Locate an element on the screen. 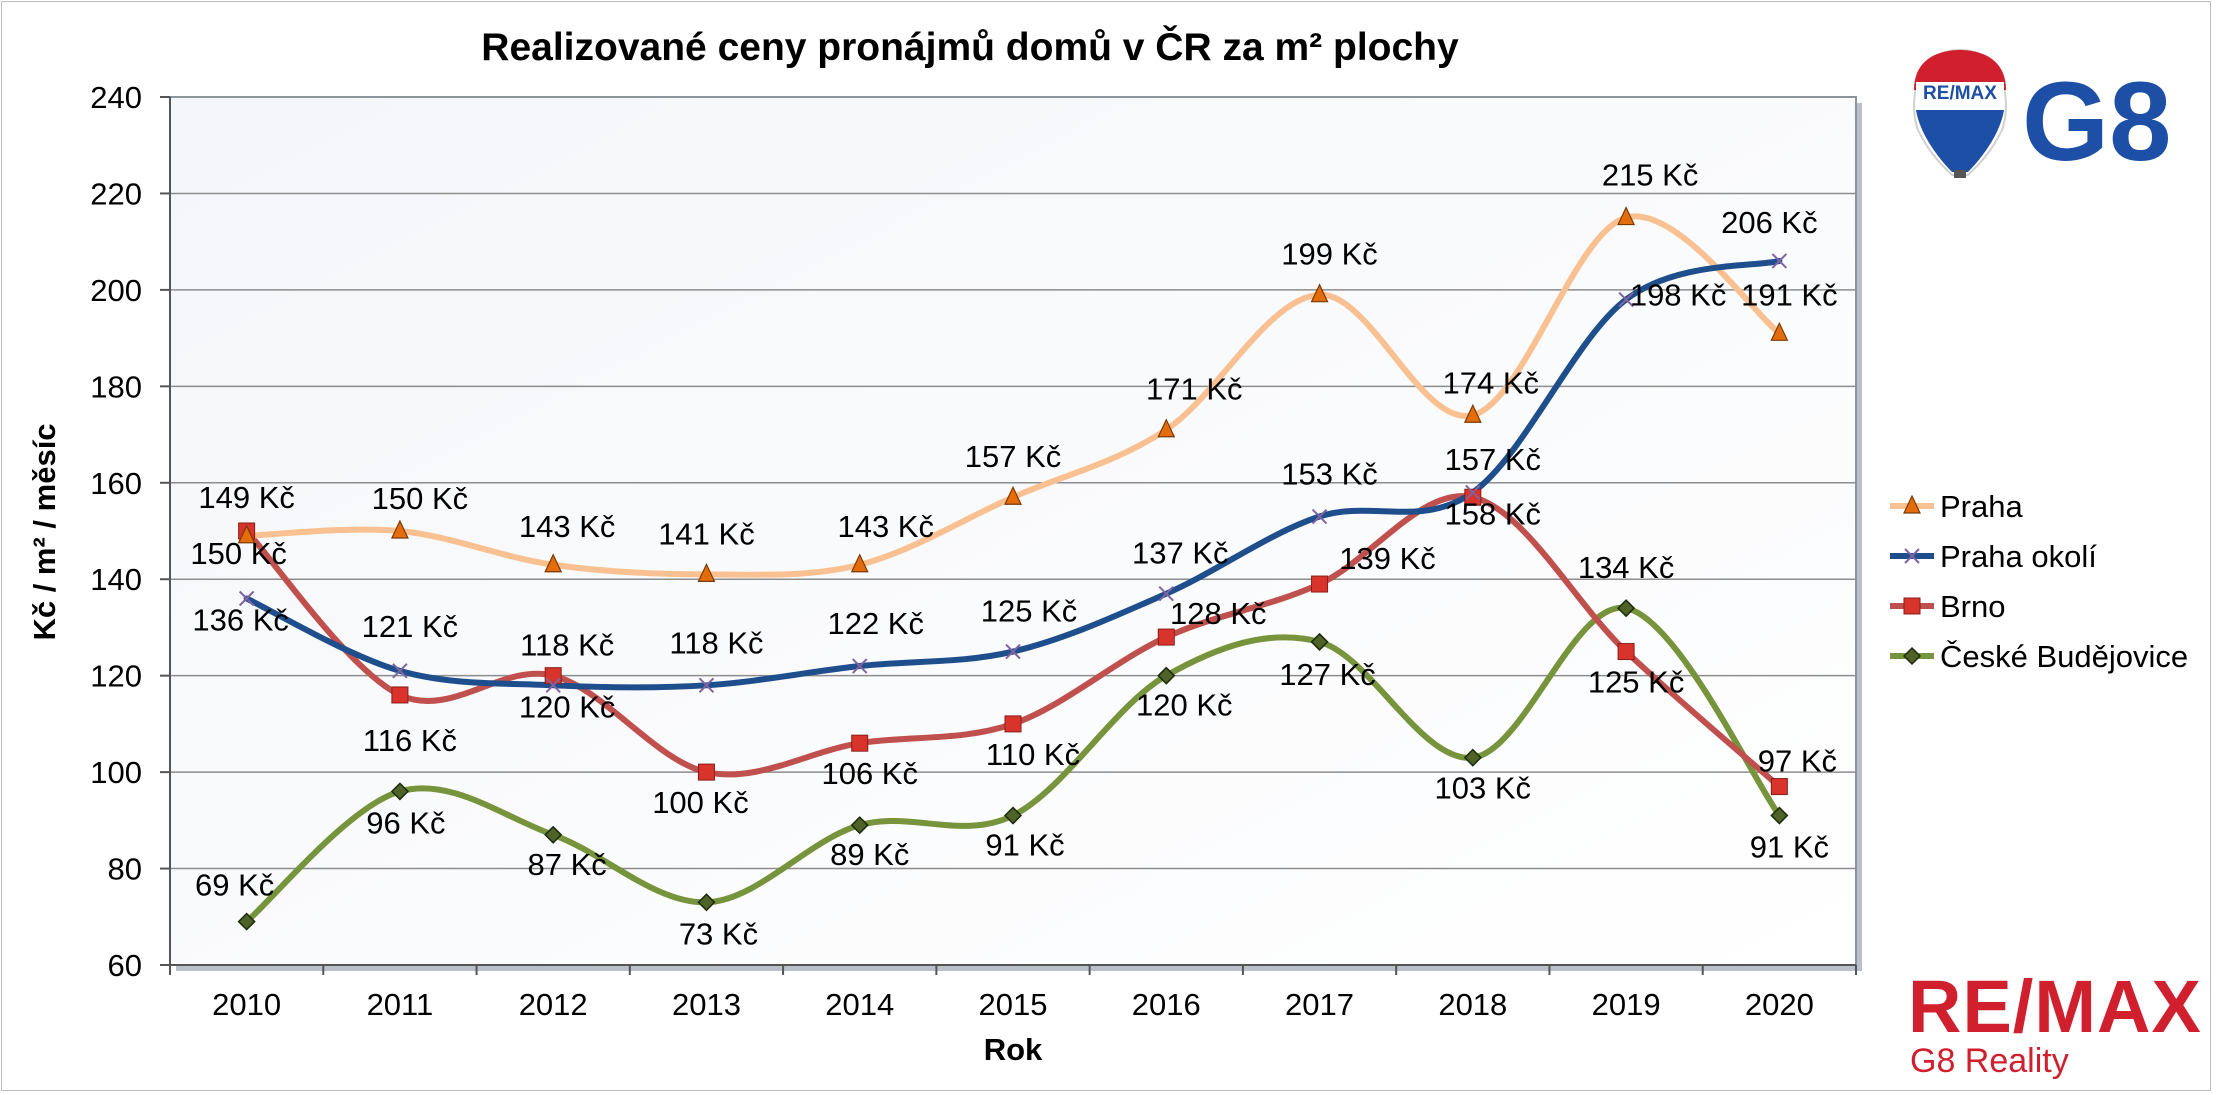 This screenshot has height=1095, width=2216. data-label: 150 Kč is located at coordinates (420, 498).